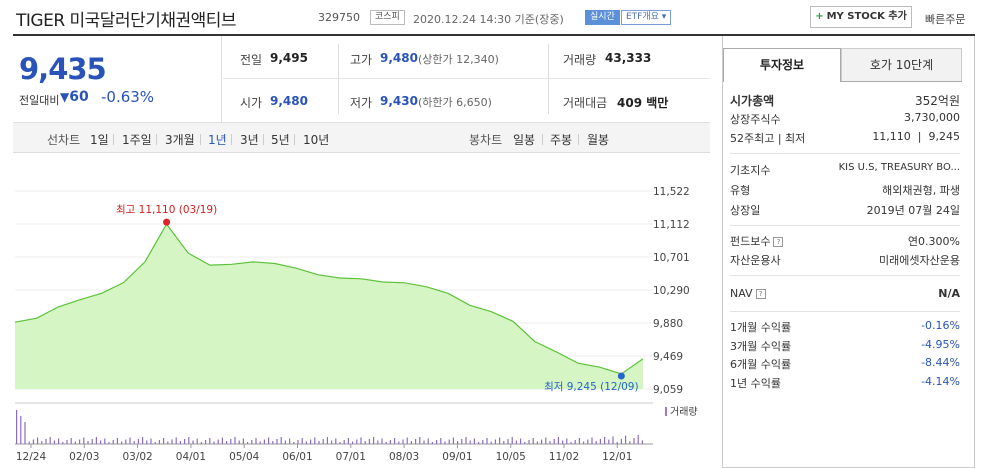 The height and width of the screenshot is (468, 988). I want to click on tab-investment-info: 투자정보, so click(782, 65).